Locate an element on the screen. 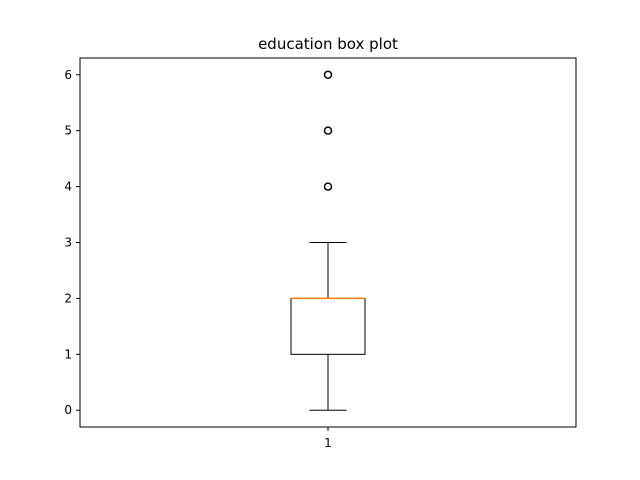 The height and width of the screenshot is (480, 640). y-tick-label: 5 is located at coordinates (68, 131).